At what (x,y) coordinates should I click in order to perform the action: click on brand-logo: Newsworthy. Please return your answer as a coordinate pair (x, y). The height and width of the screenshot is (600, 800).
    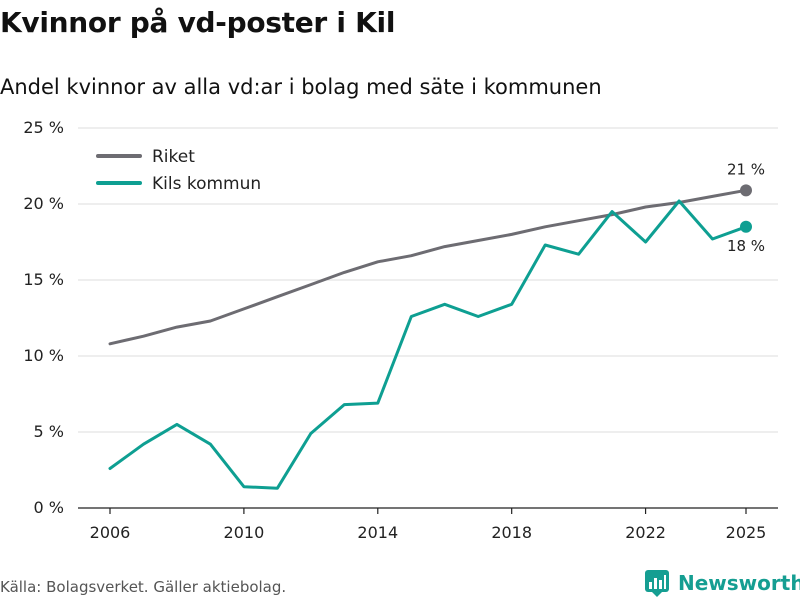
    Looking at the image, I should click on (722, 583).